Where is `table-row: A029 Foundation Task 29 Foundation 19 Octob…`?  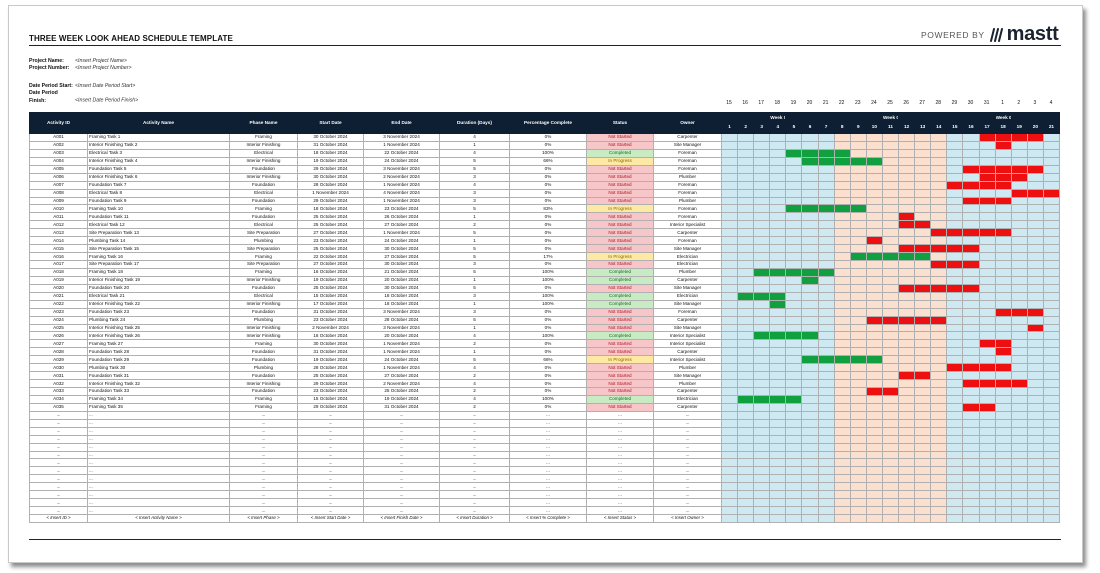
table-row: A029 Foundation Task 29 Foundation 19 Octob… is located at coordinates (545, 360).